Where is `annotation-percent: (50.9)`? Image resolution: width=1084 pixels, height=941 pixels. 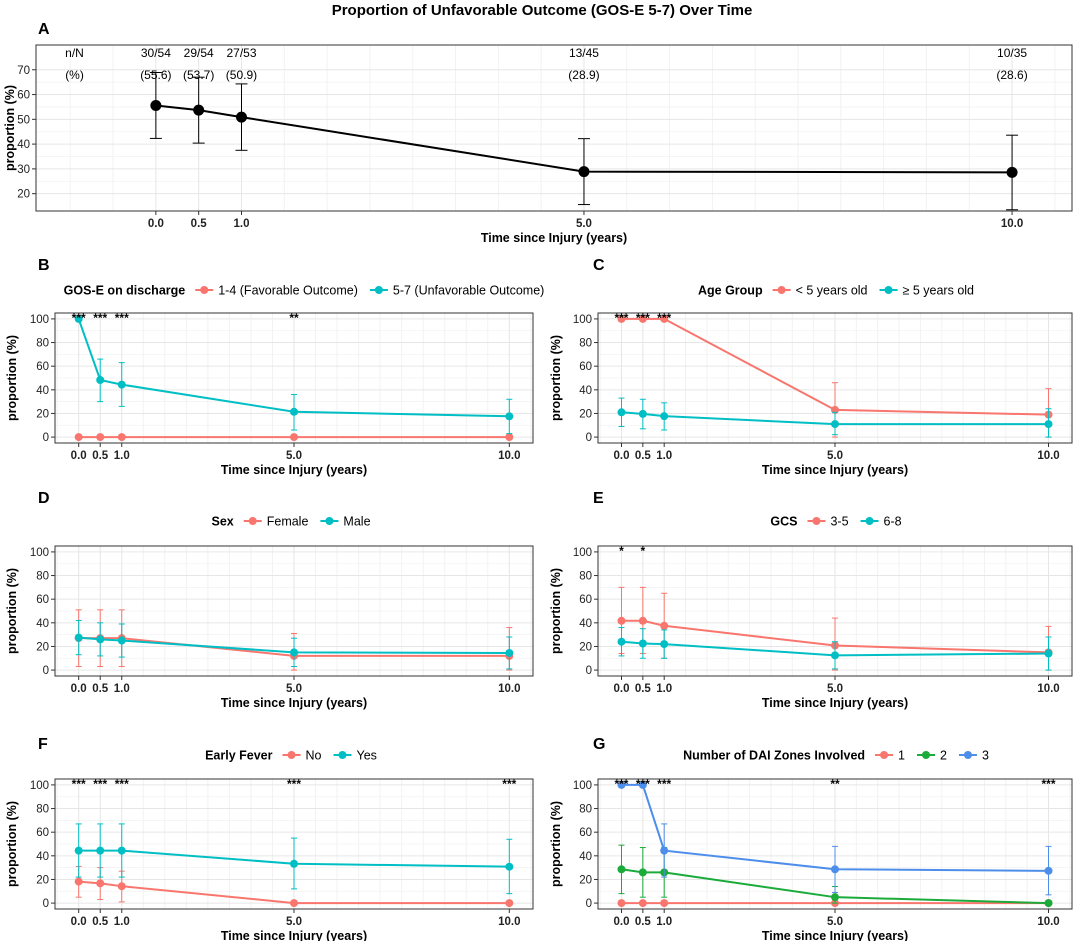
annotation-percent: (50.9) is located at coordinates (241, 75).